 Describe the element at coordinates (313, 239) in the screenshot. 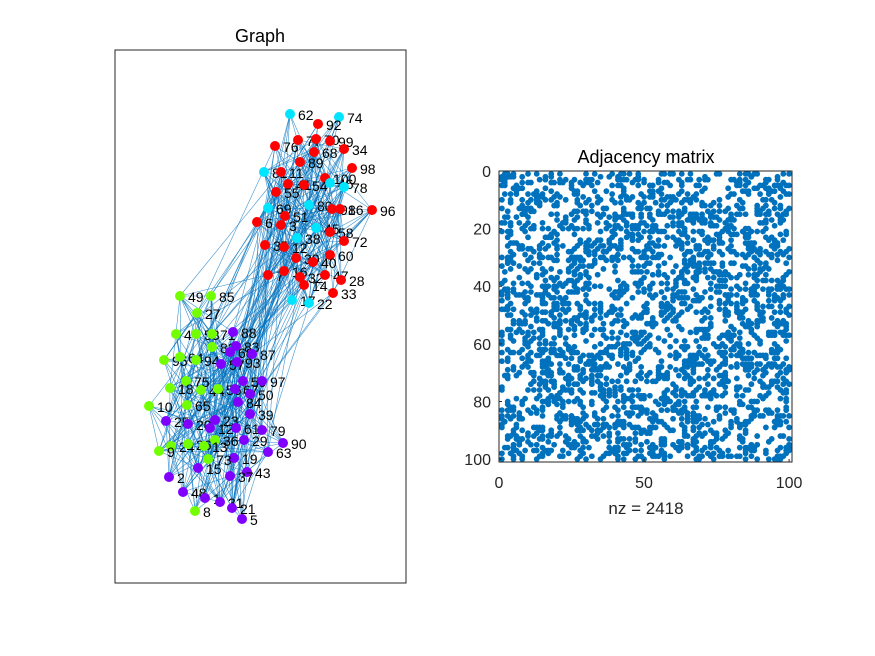

I see `graph-node-label: 38` at that location.